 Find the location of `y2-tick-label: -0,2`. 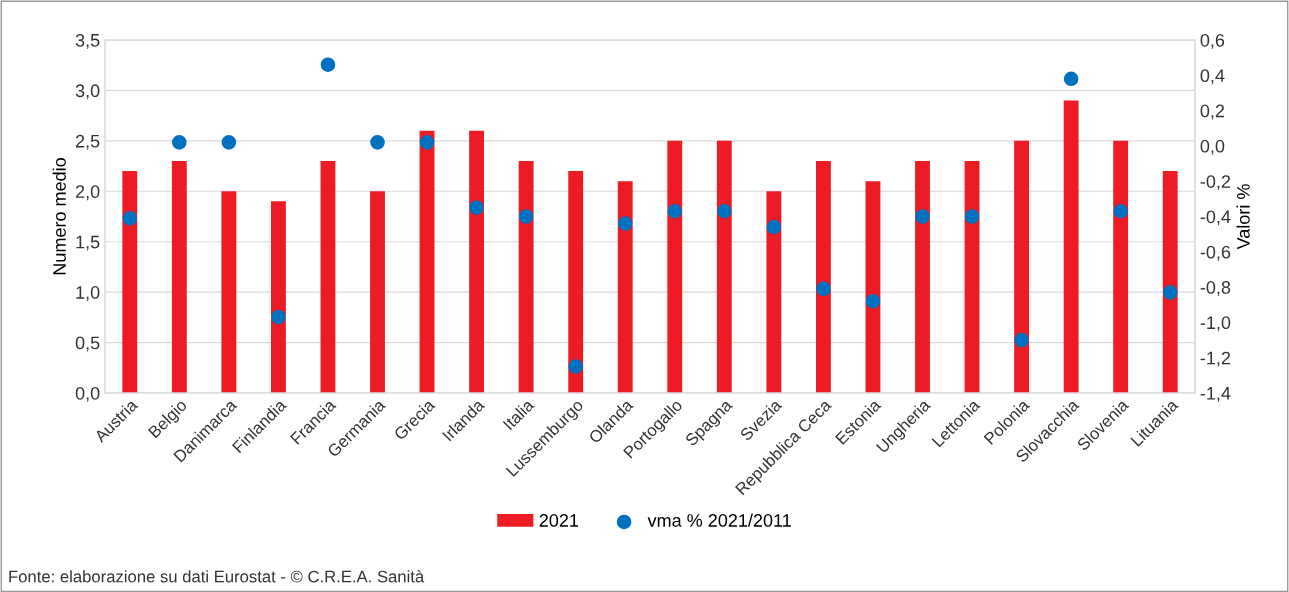

y2-tick-label: -0,2 is located at coordinates (1215, 183).